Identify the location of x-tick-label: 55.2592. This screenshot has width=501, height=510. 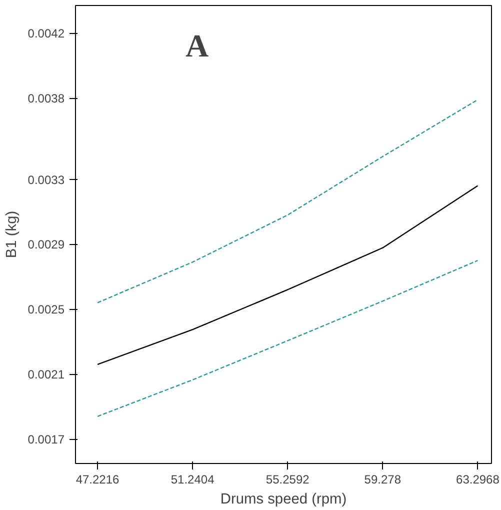
(288, 479).